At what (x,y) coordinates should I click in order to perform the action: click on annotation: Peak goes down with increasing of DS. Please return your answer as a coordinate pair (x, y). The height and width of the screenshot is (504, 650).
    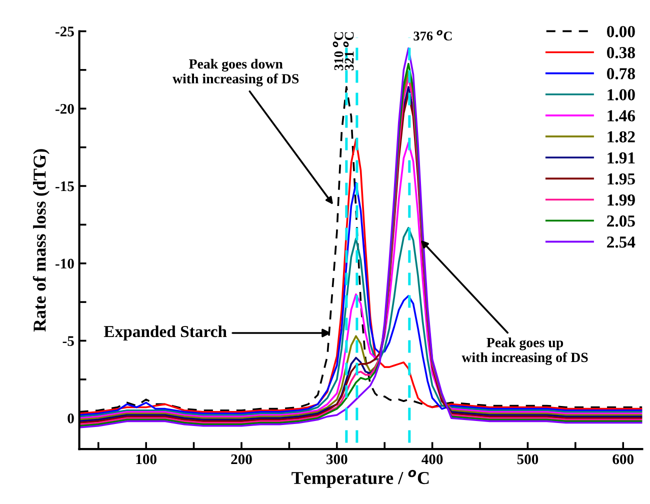
    Looking at the image, I should click on (235, 72).